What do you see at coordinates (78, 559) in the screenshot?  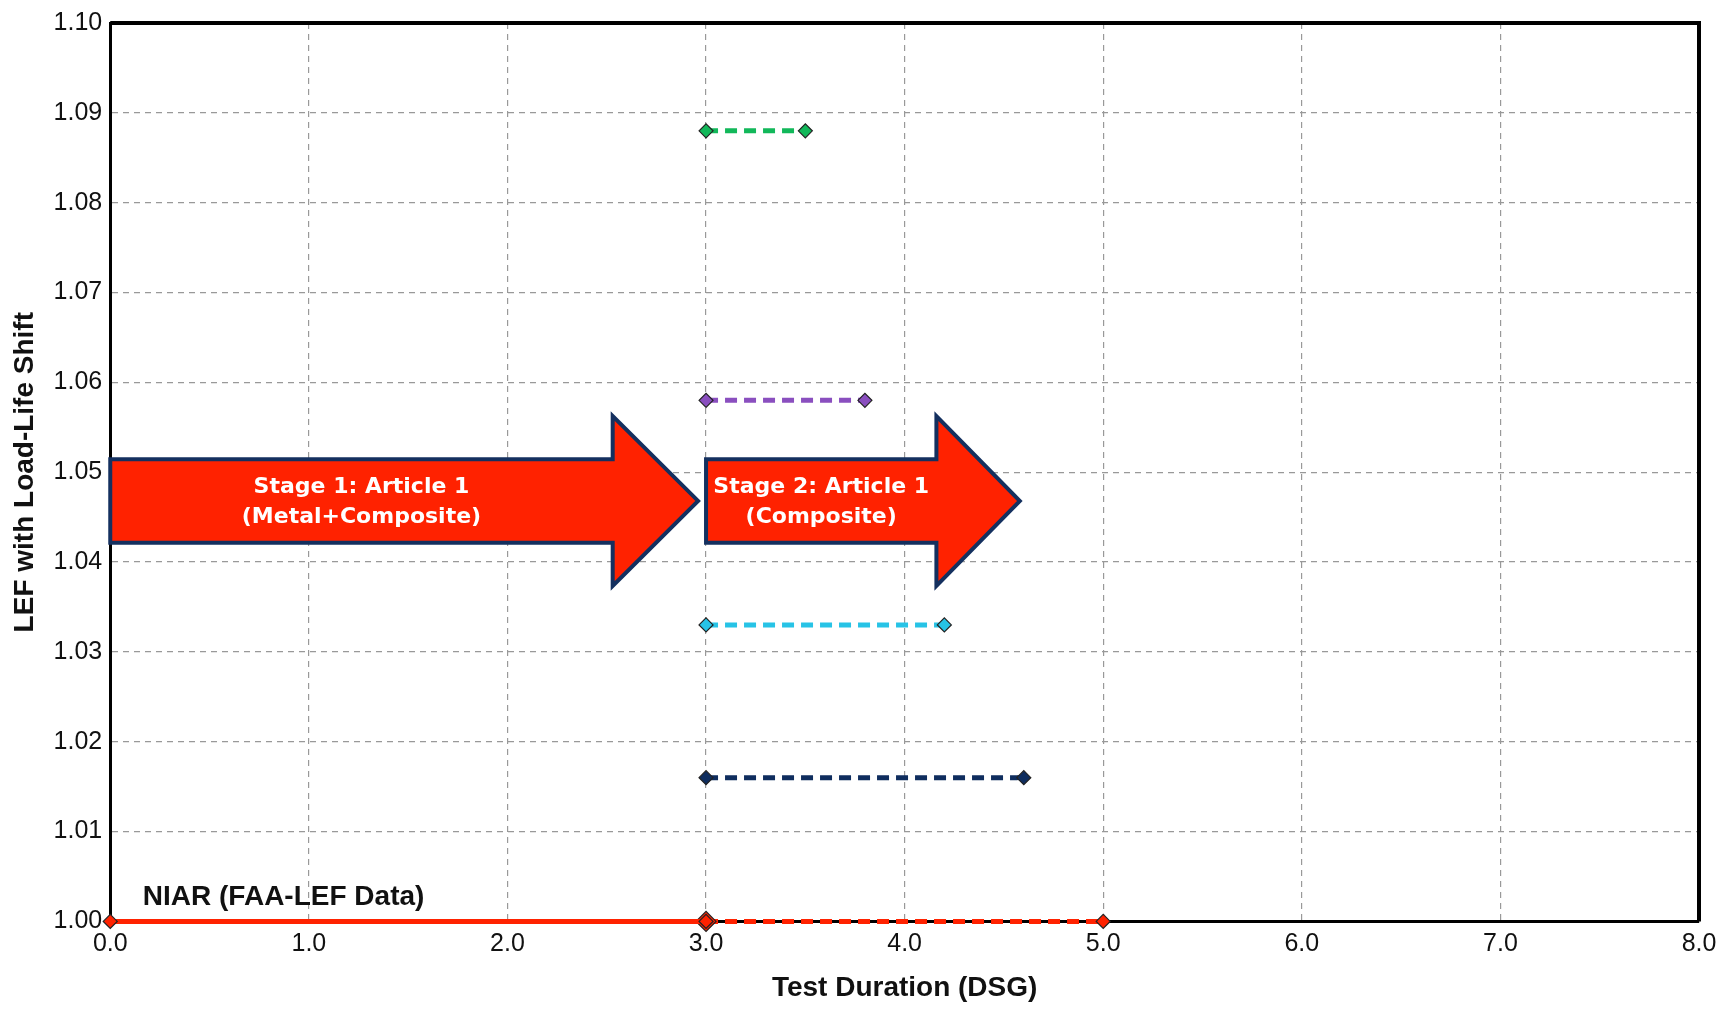 I see `y-tick-label: 1.04` at bounding box center [78, 559].